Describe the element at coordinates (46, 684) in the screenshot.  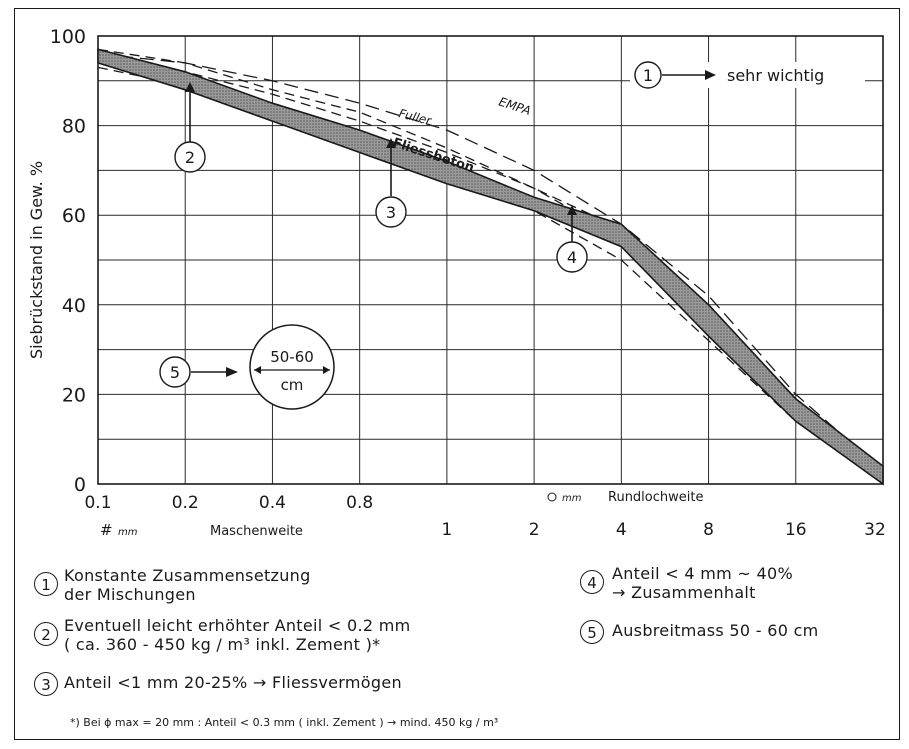
I see `note-3-badge: 3` at that location.